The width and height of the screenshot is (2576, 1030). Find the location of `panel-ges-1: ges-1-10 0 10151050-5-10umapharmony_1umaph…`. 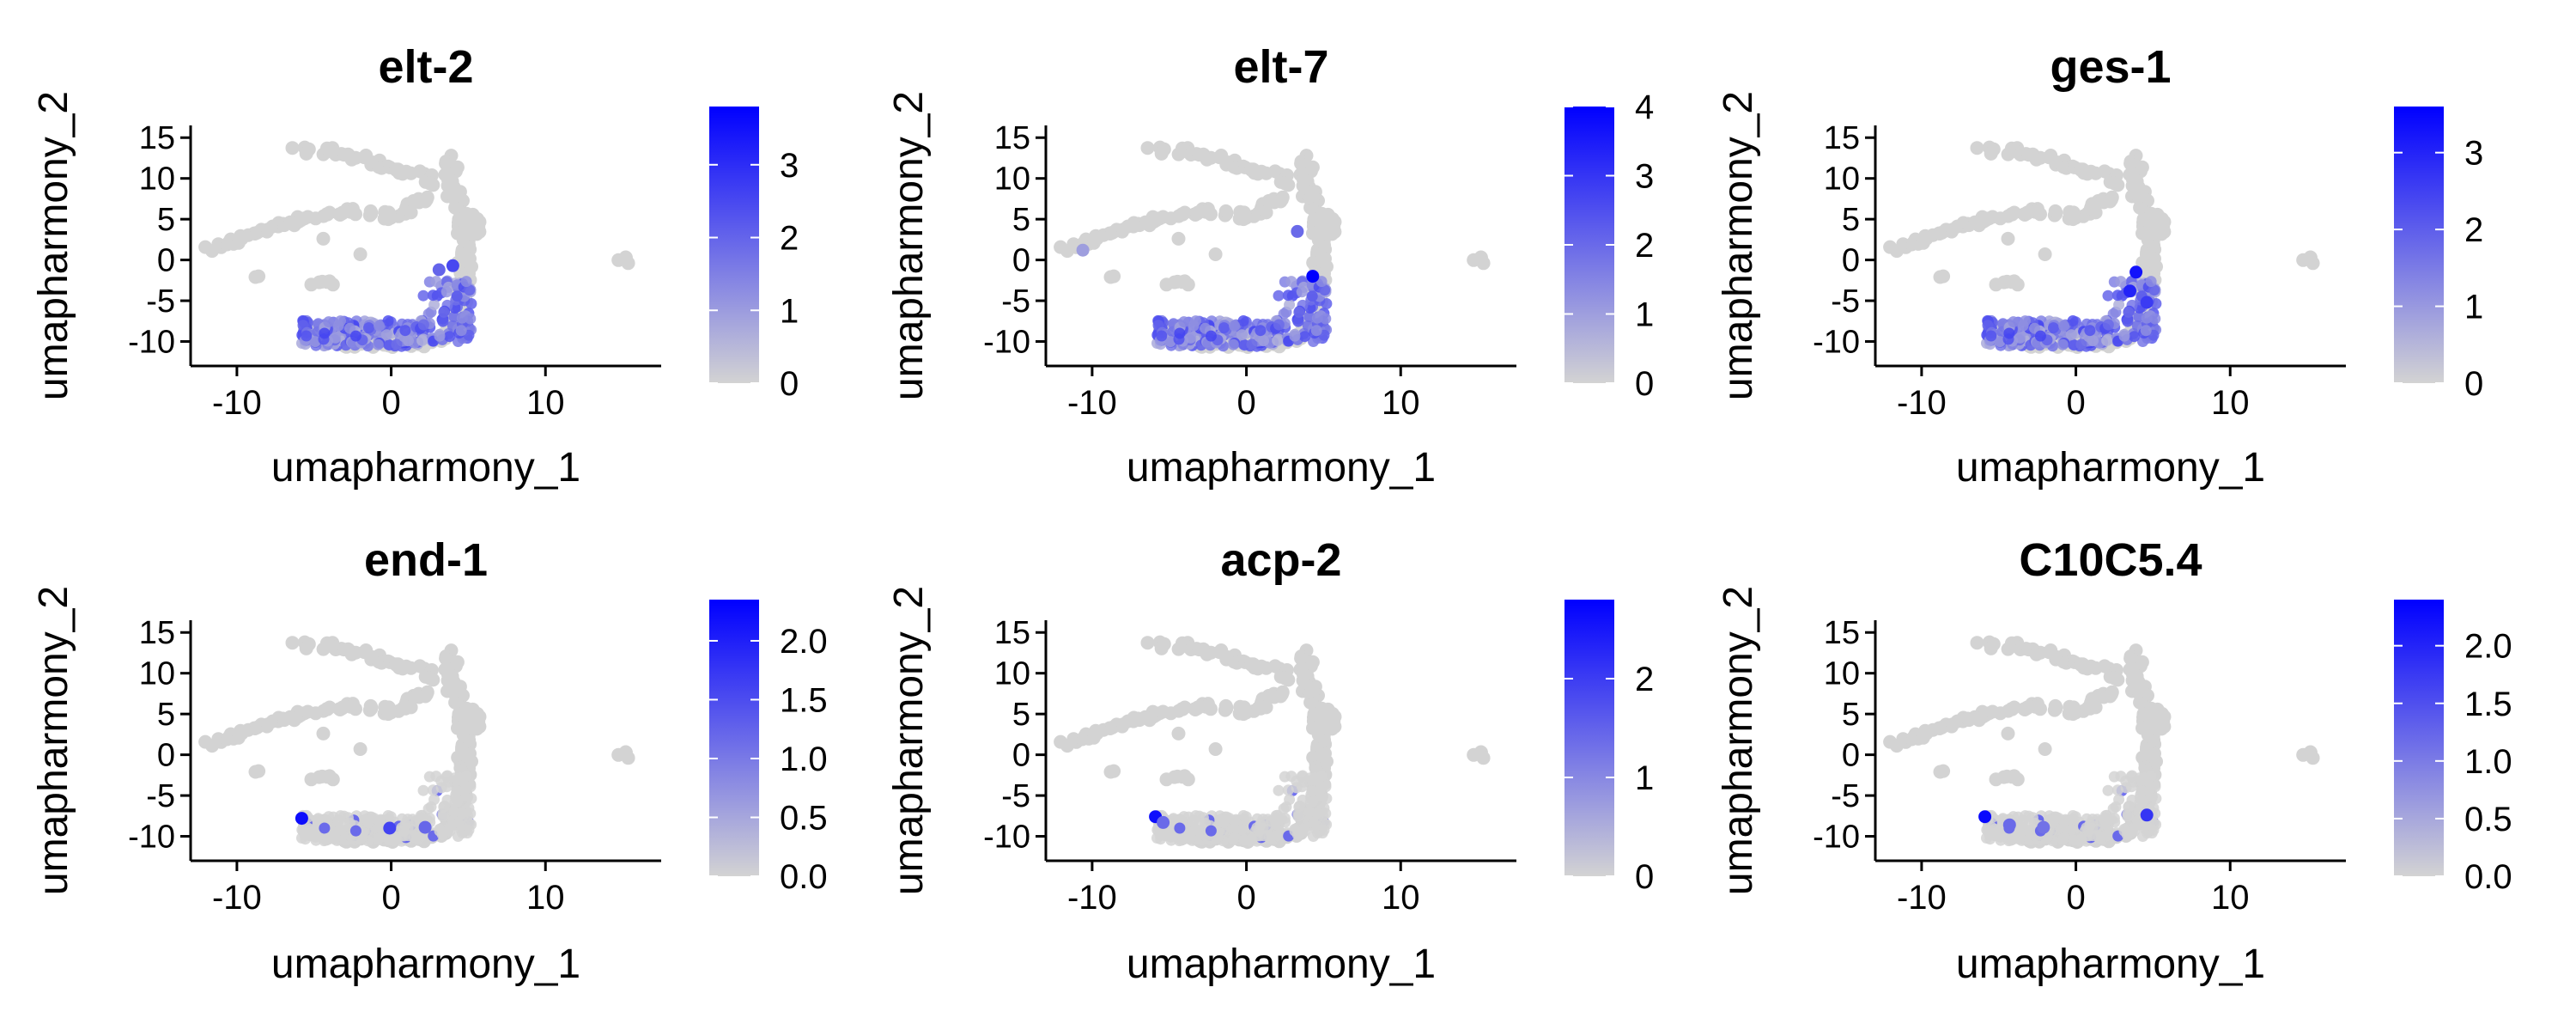

panel-ges-1: ges-1-10 0 10151050-5-10umapharmony_1umaph… is located at coordinates (2099, 266).